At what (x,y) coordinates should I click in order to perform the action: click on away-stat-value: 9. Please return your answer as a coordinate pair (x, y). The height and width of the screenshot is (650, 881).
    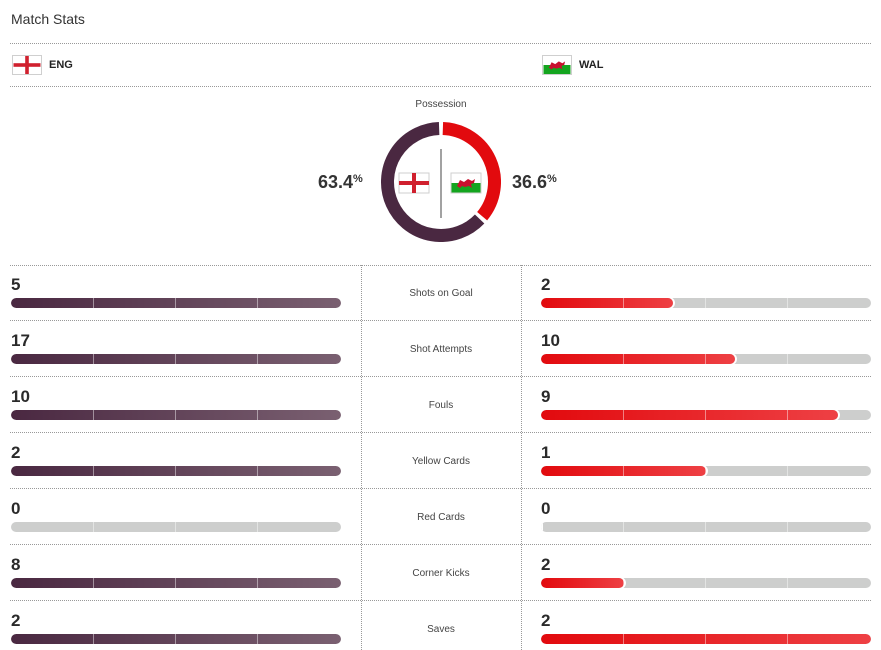
    Looking at the image, I should click on (546, 396).